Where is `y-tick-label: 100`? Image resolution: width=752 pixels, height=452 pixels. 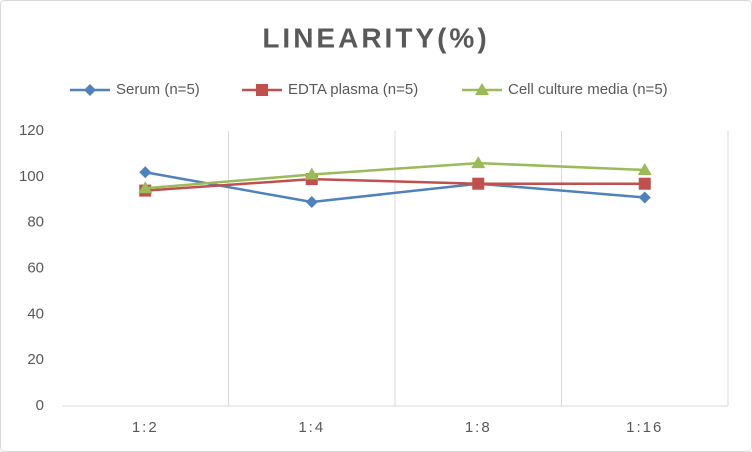
y-tick-label: 100 is located at coordinates (31, 176).